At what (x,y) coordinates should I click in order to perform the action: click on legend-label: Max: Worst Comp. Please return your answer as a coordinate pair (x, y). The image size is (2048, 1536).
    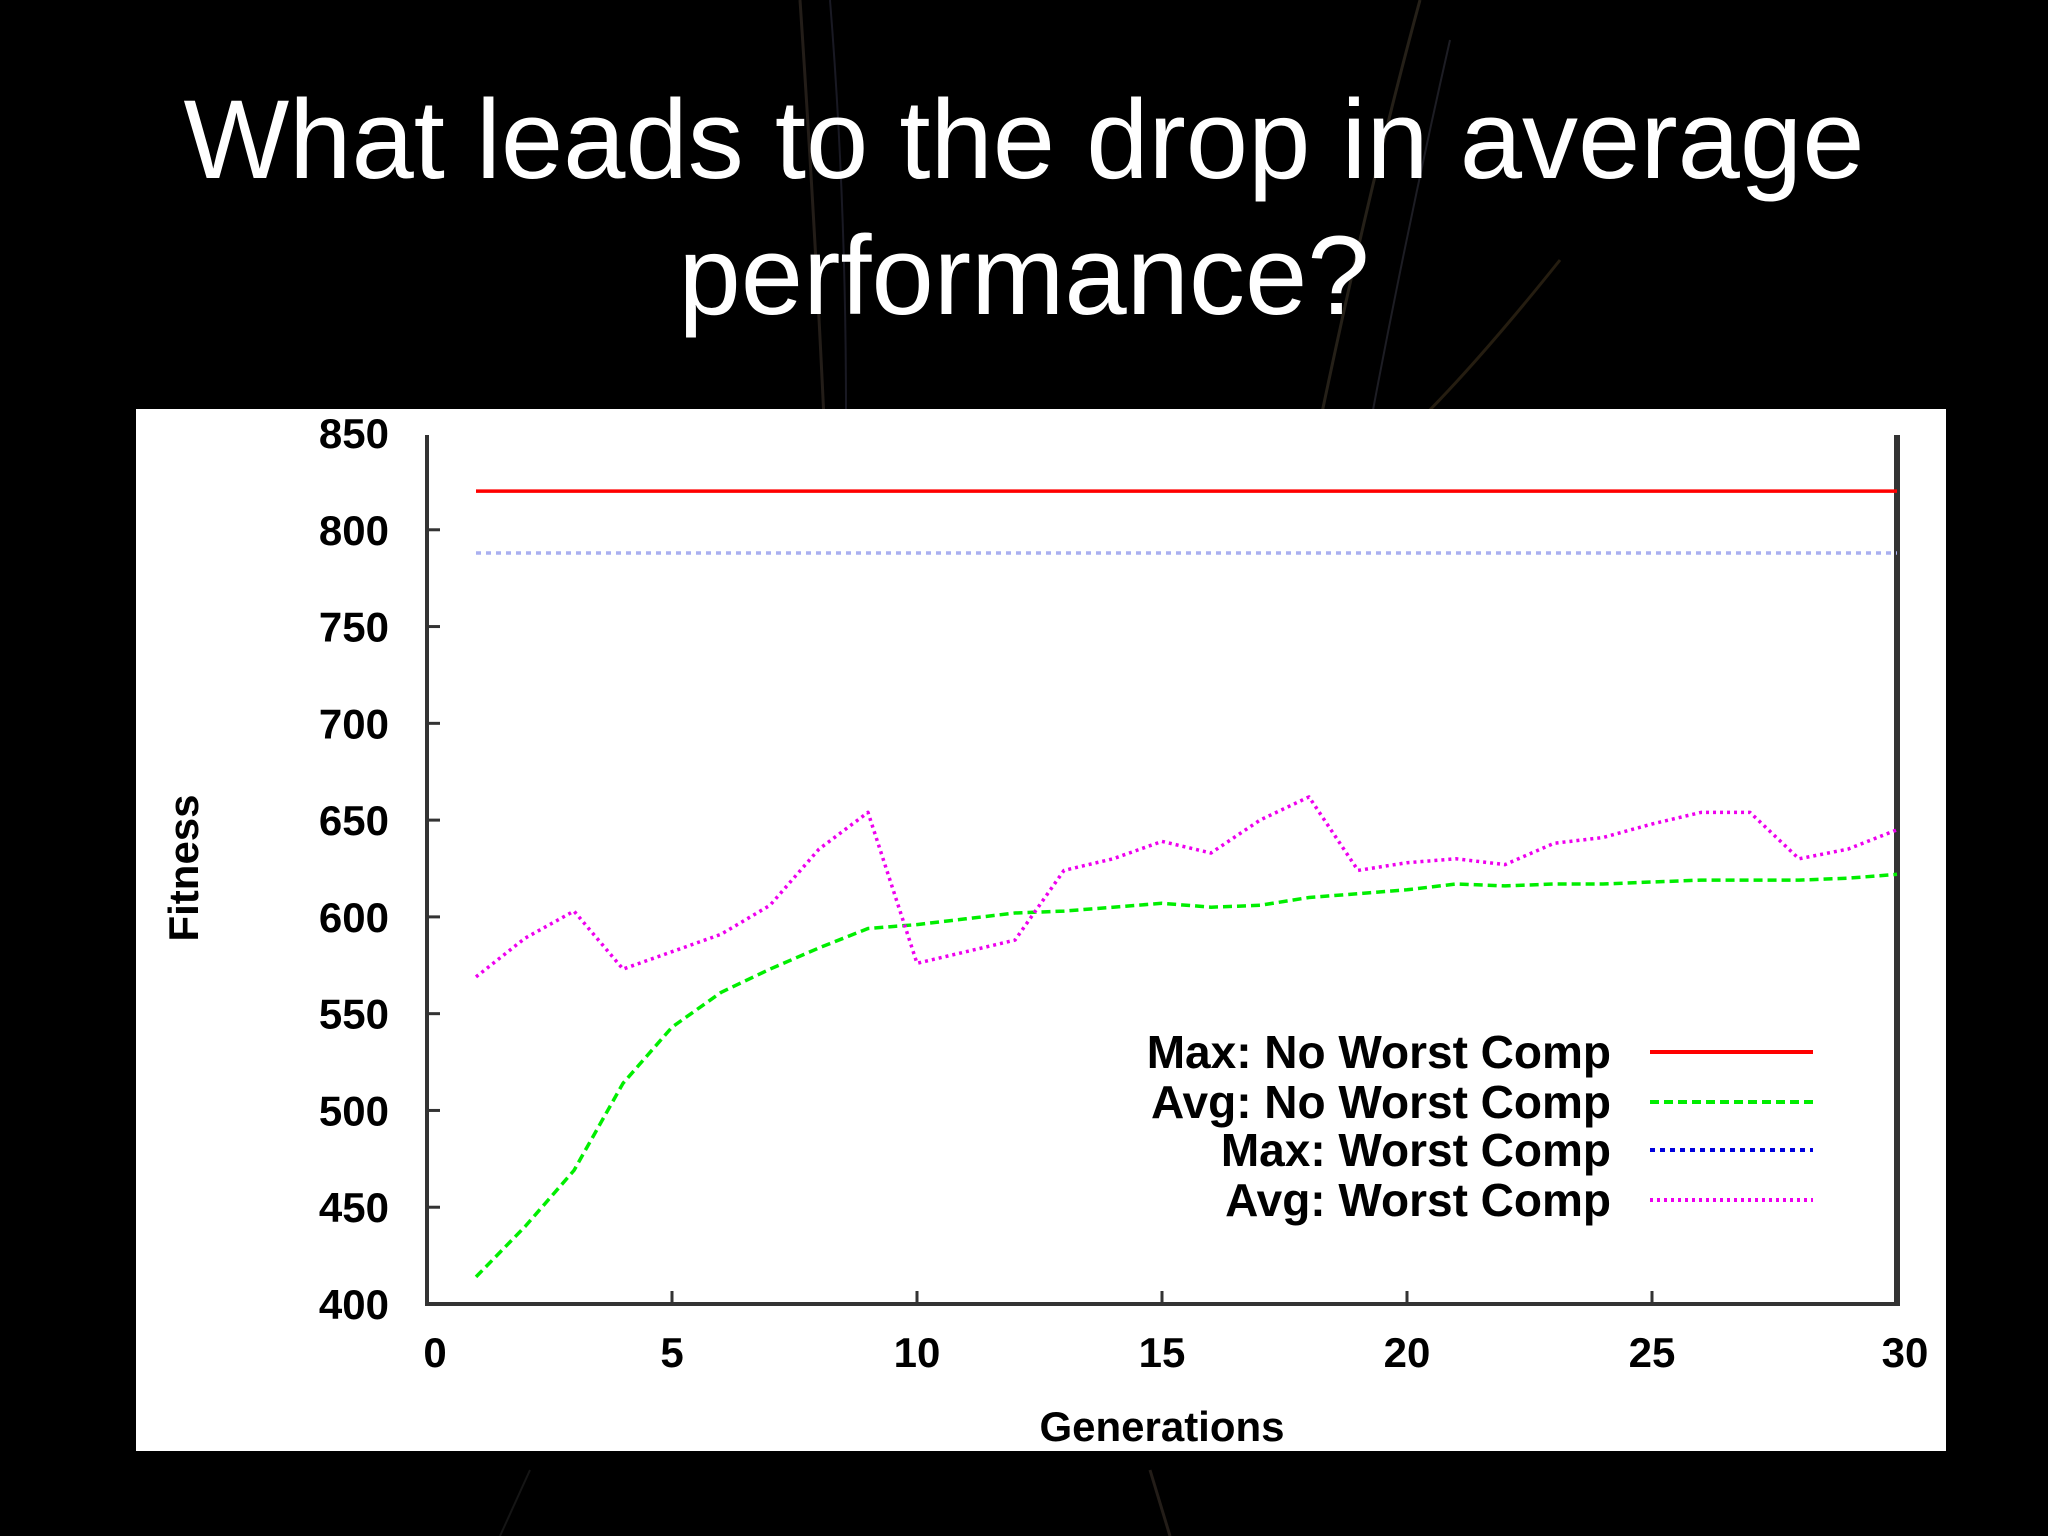
    Looking at the image, I should click on (1416, 1150).